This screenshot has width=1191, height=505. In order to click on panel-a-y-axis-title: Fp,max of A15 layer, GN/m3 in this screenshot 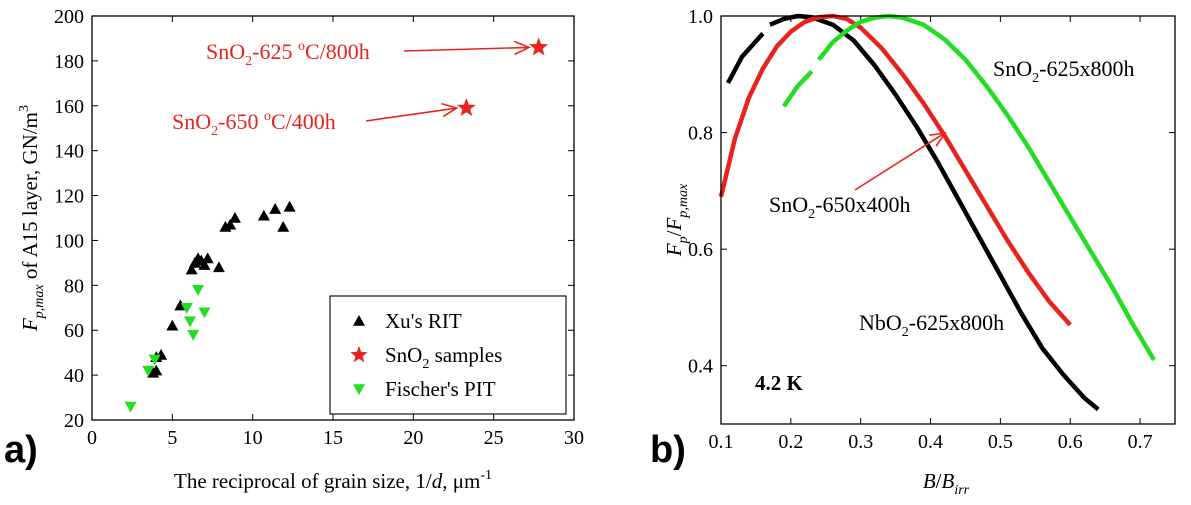, I will do `click(32, 218)`.